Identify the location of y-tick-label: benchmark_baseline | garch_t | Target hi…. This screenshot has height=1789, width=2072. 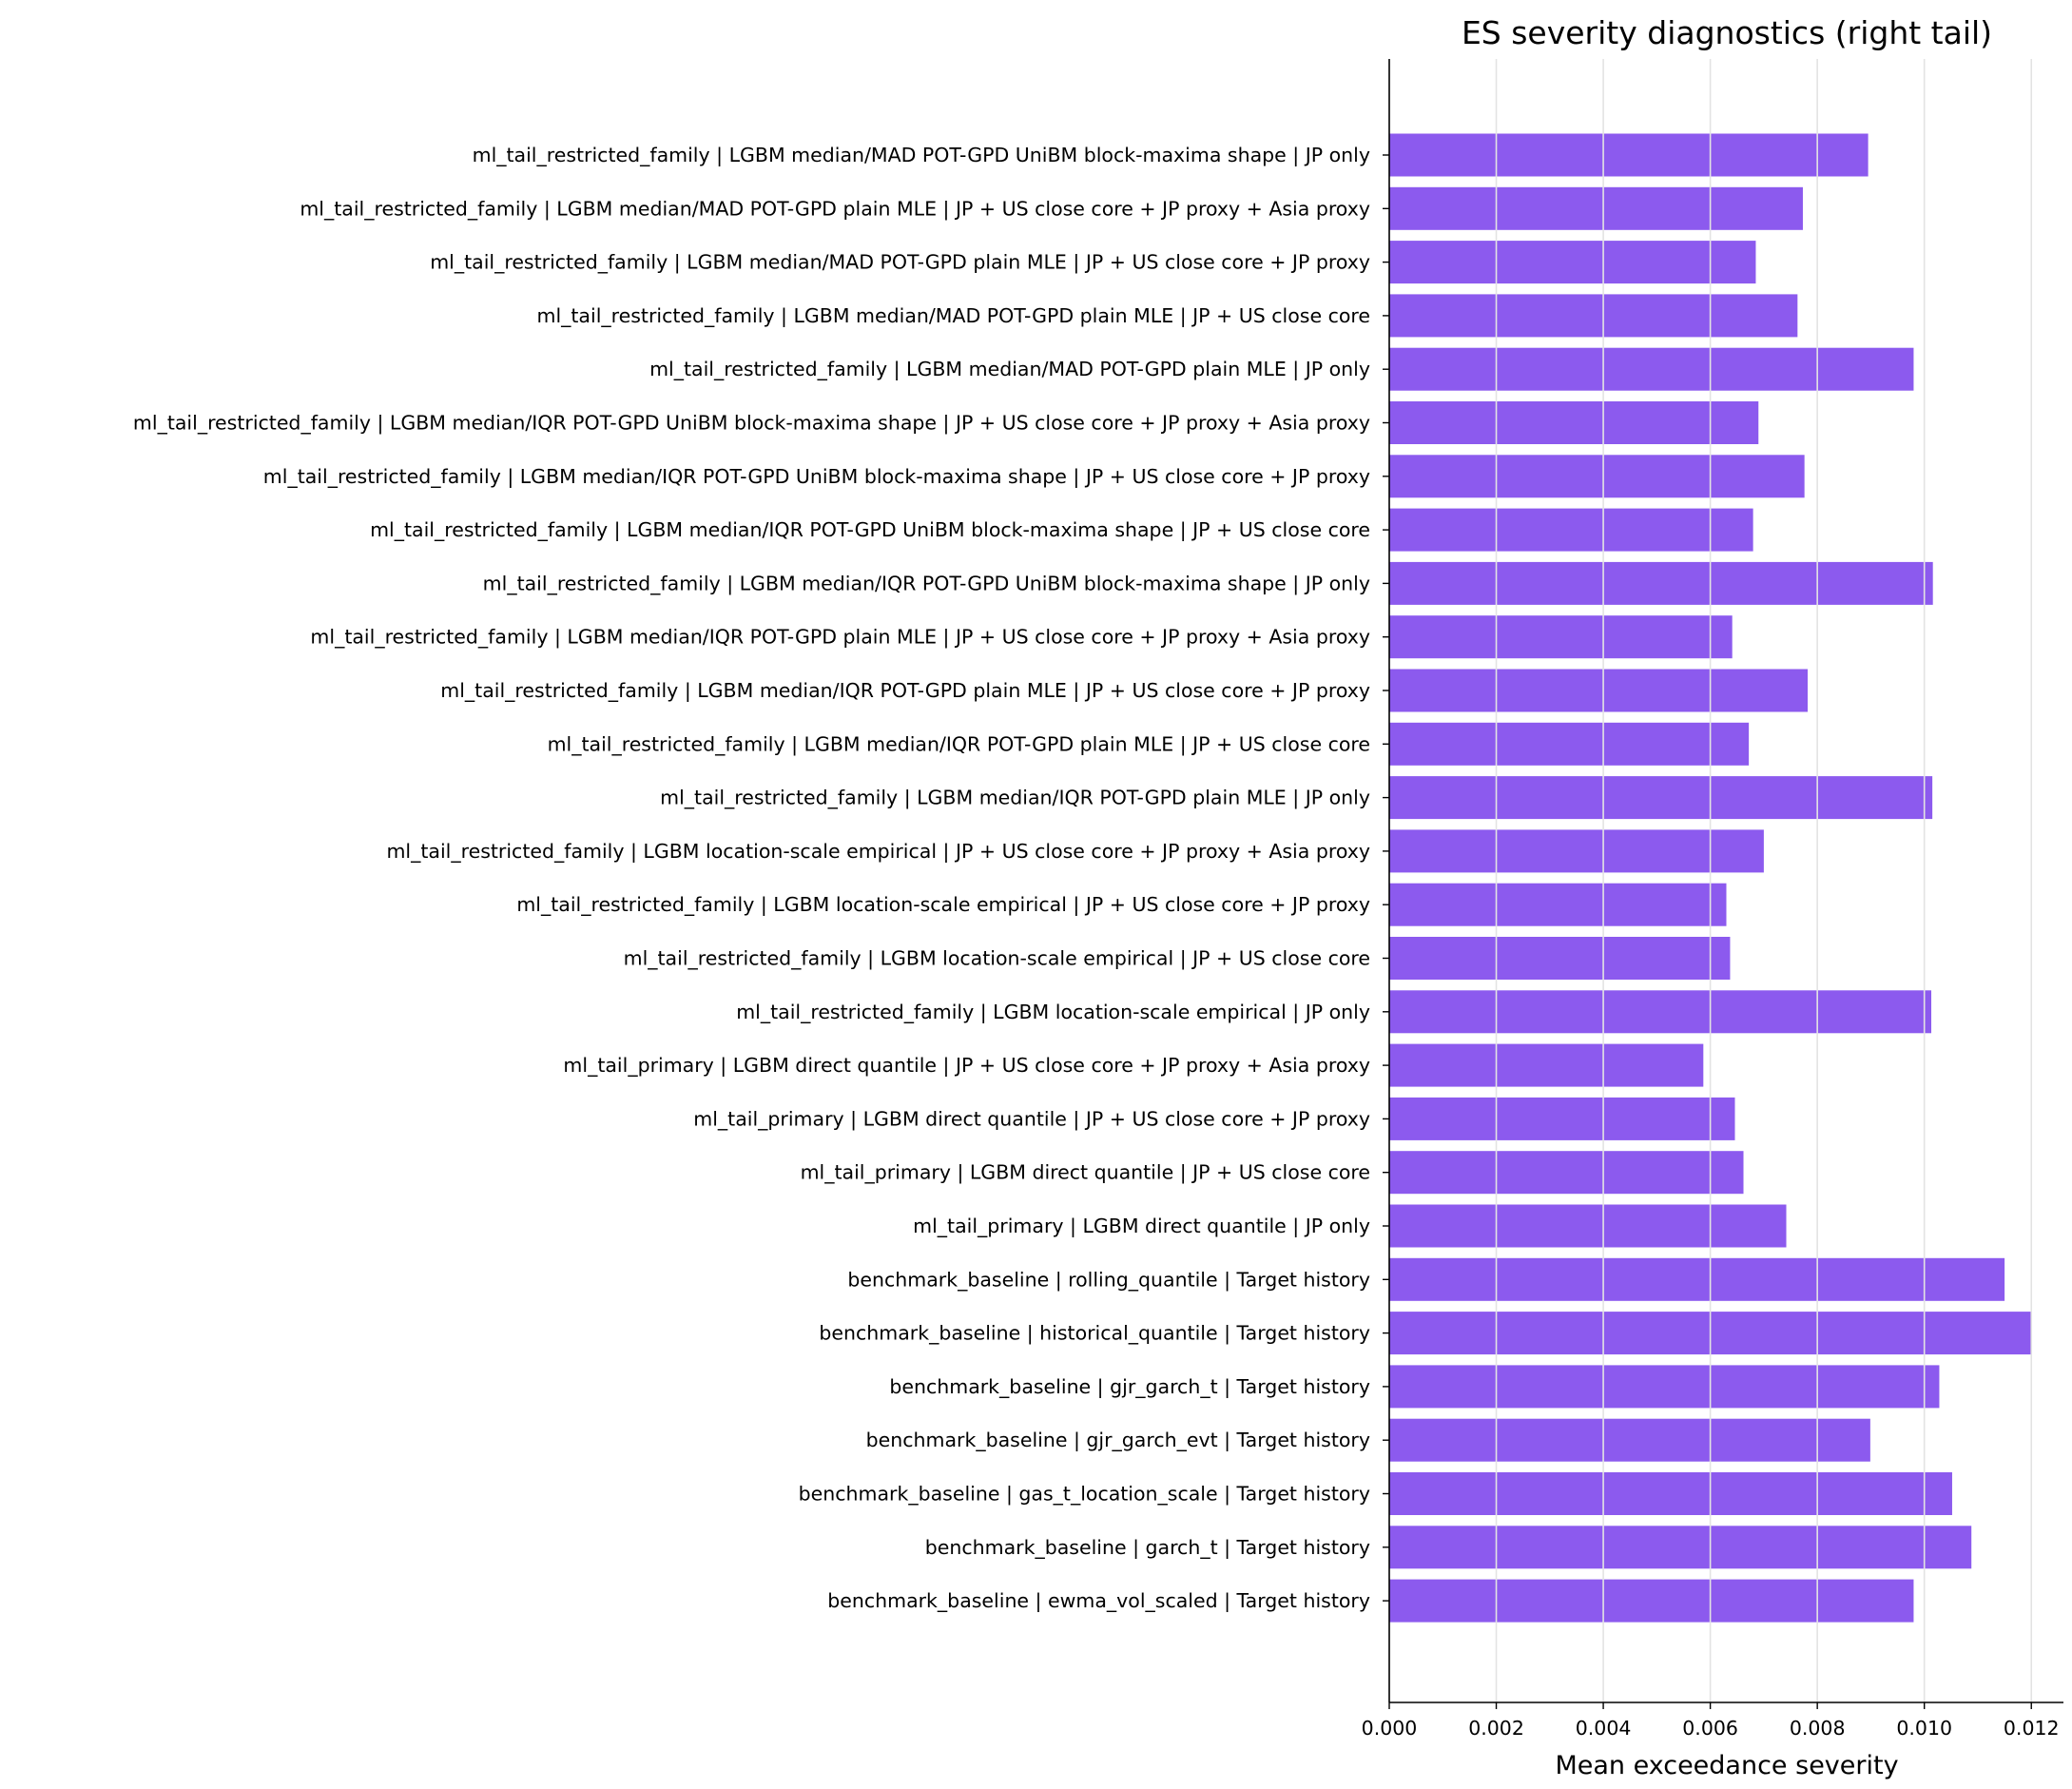
(1147, 1548).